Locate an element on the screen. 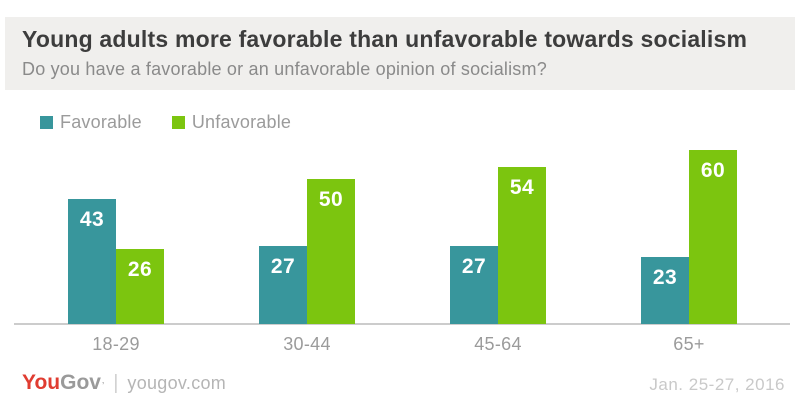  bar-value-label: 50 is located at coordinates (331, 199).